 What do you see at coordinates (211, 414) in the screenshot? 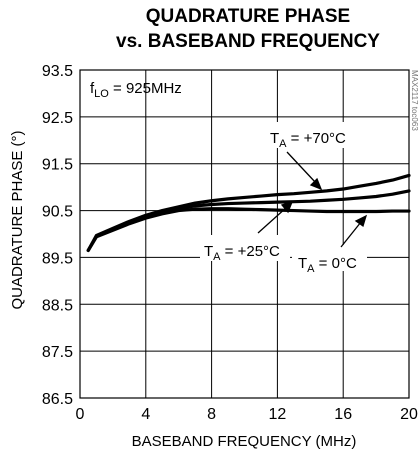
I see `x-tick-label: 8` at bounding box center [211, 414].